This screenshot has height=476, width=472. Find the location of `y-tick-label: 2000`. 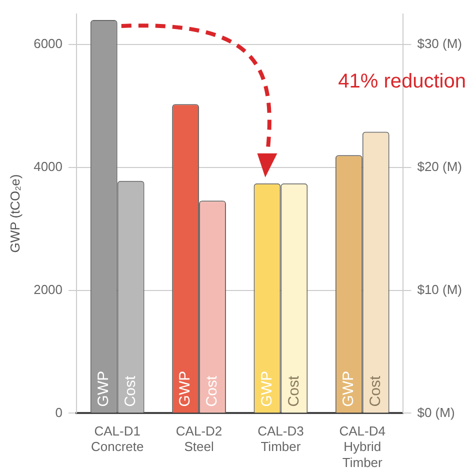

y-tick-label: 2000 is located at coordinates (48, 289).